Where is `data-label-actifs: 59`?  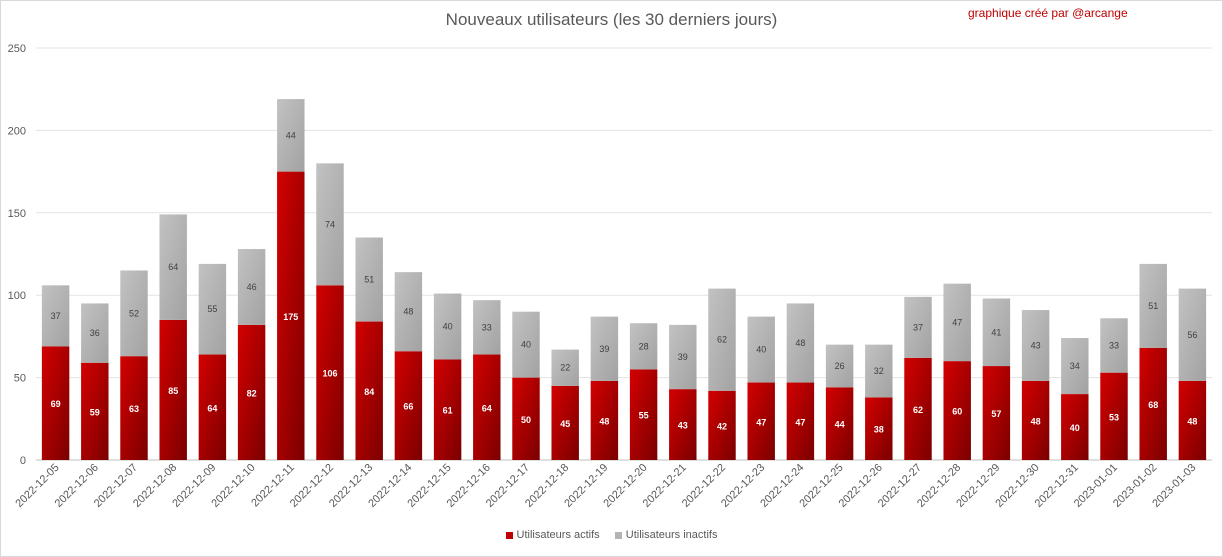
data-label-actifs: 59 is located at coordinates (95, 412).